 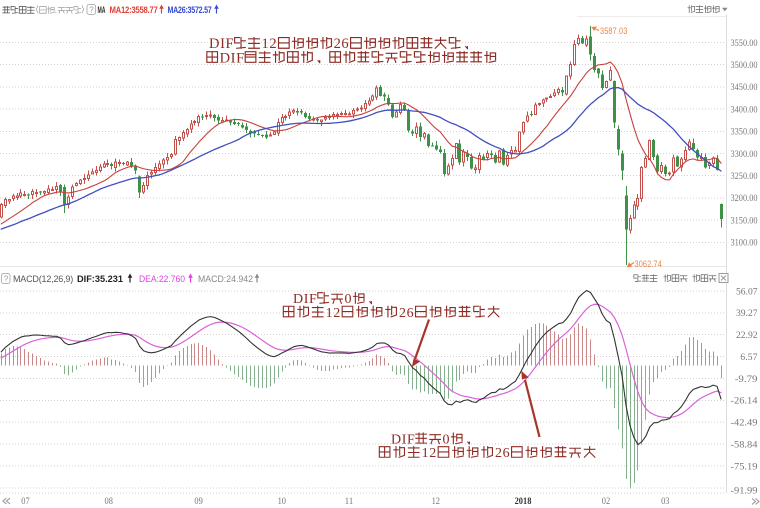 What do you see at coordinates (747, 335) in the screenshot?
I see `svg-text: 22.92` at bounding box center [747, 335].